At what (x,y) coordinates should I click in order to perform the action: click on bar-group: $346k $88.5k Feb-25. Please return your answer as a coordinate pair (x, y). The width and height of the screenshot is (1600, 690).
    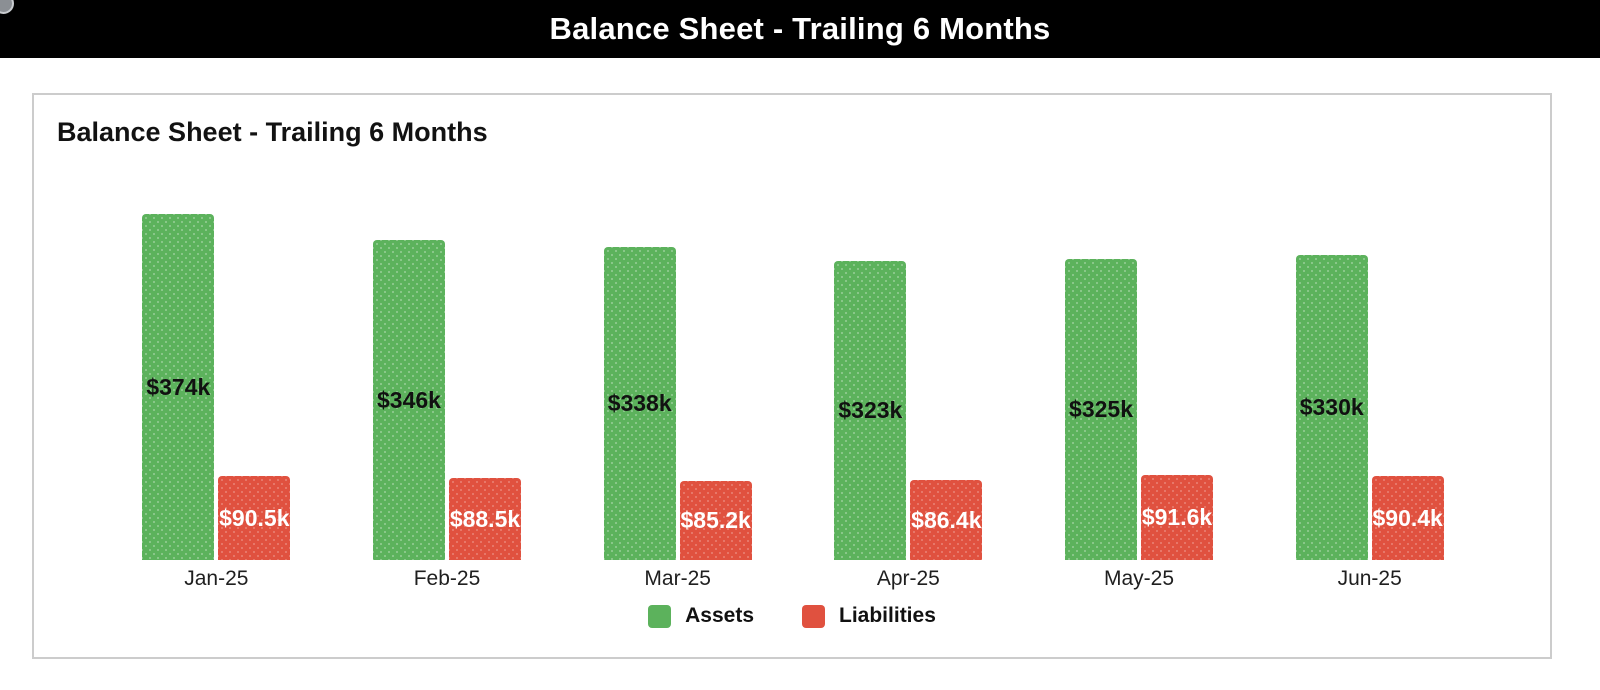
    Looking at the image, I should click on (447, 401).